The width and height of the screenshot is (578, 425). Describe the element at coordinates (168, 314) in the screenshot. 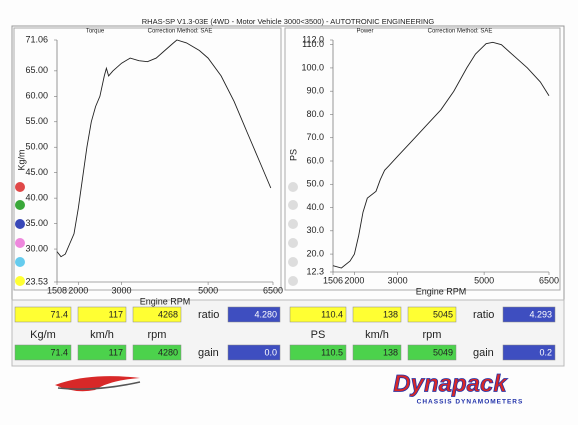

I see `value-text: 4268` at that location.